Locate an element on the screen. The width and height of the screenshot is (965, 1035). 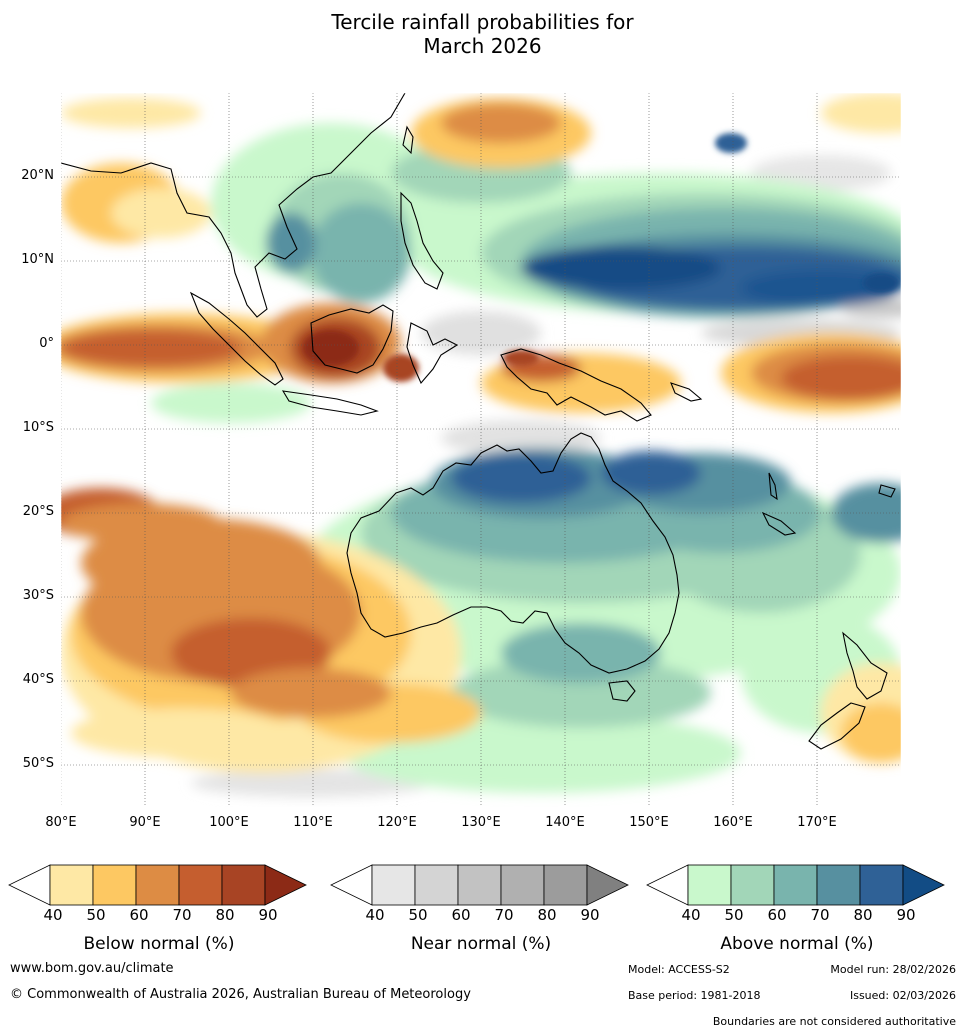
model-name: Model: ACCESS-S2 is located at coordinates (679, 969).